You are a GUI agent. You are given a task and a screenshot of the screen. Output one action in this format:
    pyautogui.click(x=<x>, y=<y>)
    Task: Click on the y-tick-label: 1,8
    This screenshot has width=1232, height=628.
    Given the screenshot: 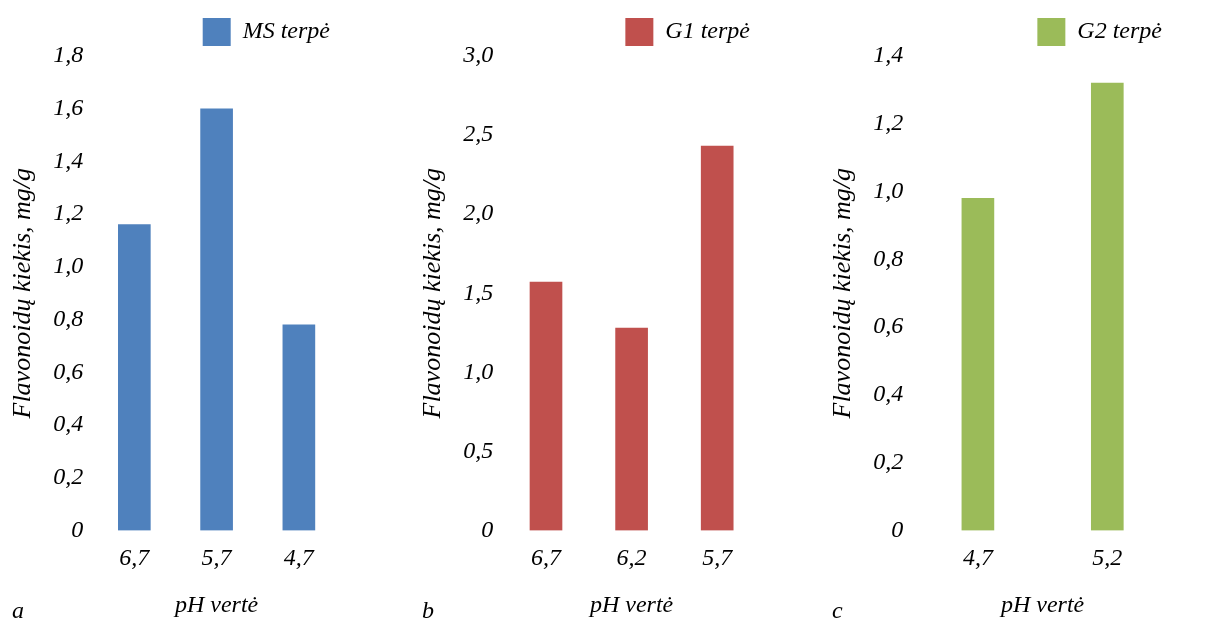 What is the action you would take?
    pyautogui.click(x=68, y=54)
    